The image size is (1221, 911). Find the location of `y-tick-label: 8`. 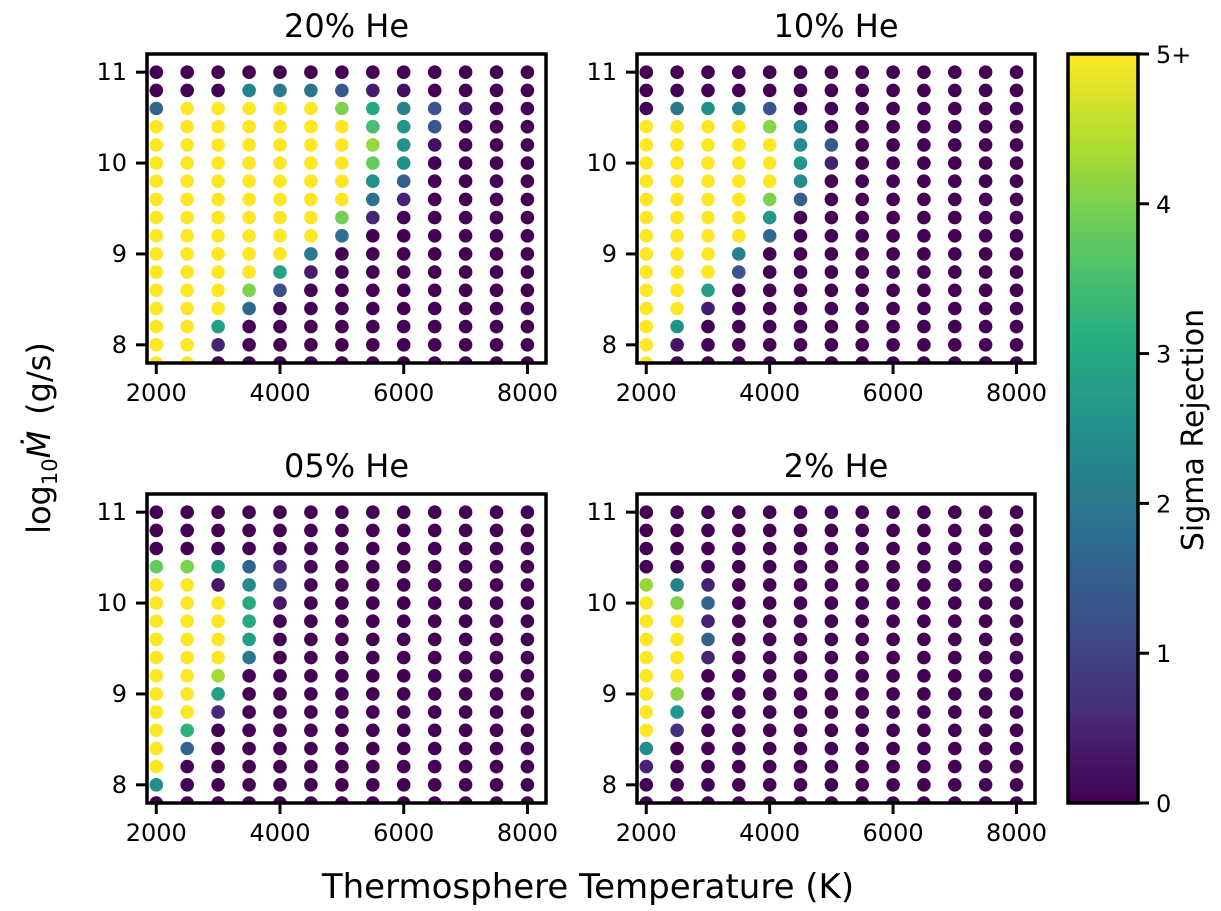

y-tick-label: 8 is located at coordinates (119, 345).